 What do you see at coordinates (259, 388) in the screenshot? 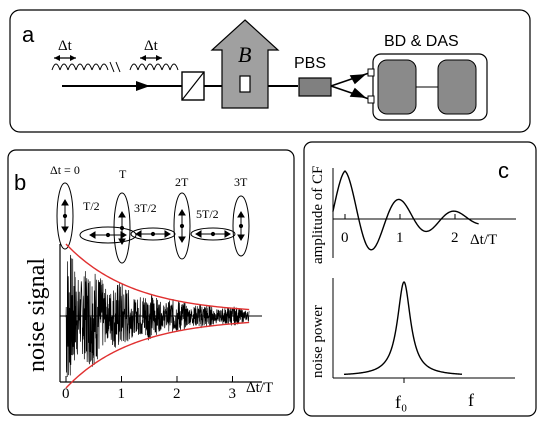
I see `panel-b-xlabel: Δt/T` at bounding box center [259, 388].